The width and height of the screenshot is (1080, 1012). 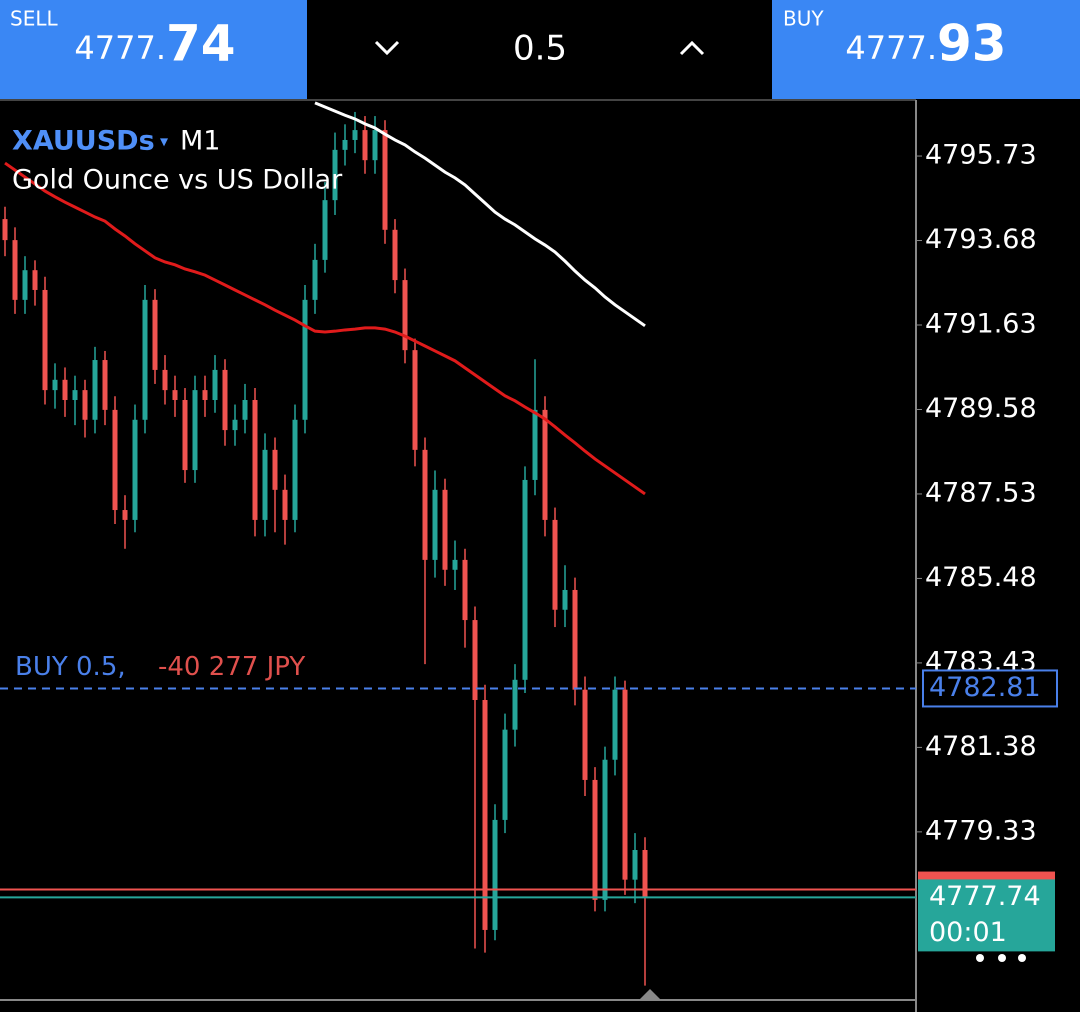 I want to click on buy-button: BUY 4777. 93, so click(x=926, y=49).